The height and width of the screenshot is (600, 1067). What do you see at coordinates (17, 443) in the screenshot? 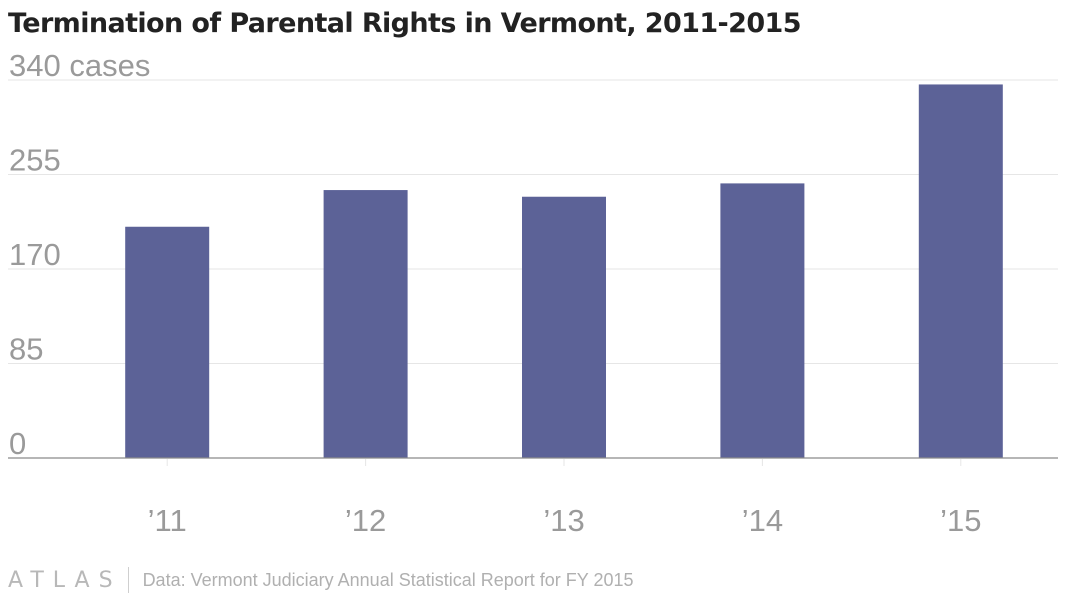
I see `y-tick-label: 0` at bounding box center [17, 443].